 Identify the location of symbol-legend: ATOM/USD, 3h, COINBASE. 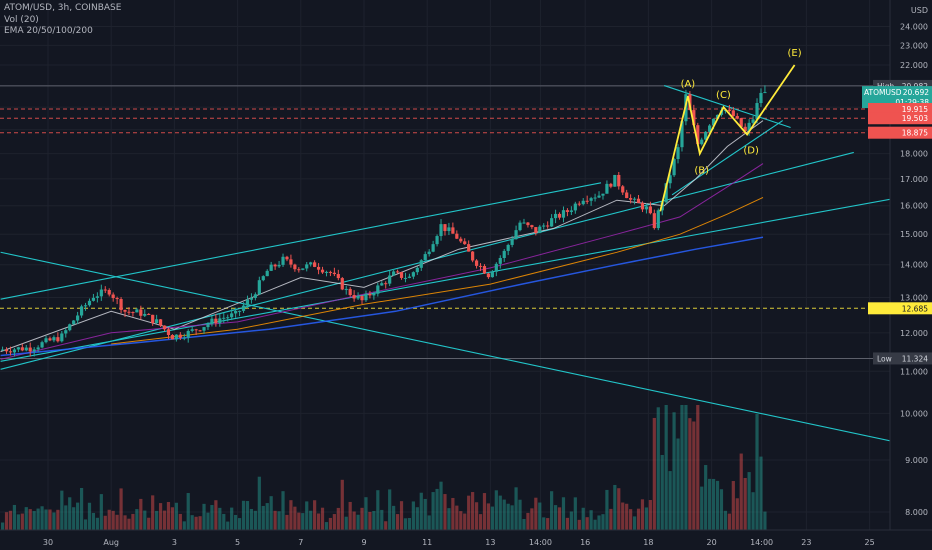
(63, 8).